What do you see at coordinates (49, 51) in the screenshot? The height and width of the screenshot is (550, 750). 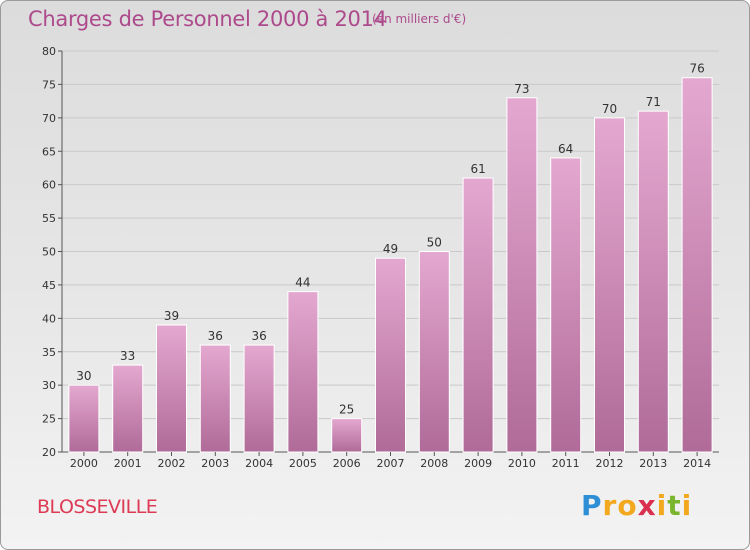 I see `y-tick-label: 80` at bounding box center [49, 51].